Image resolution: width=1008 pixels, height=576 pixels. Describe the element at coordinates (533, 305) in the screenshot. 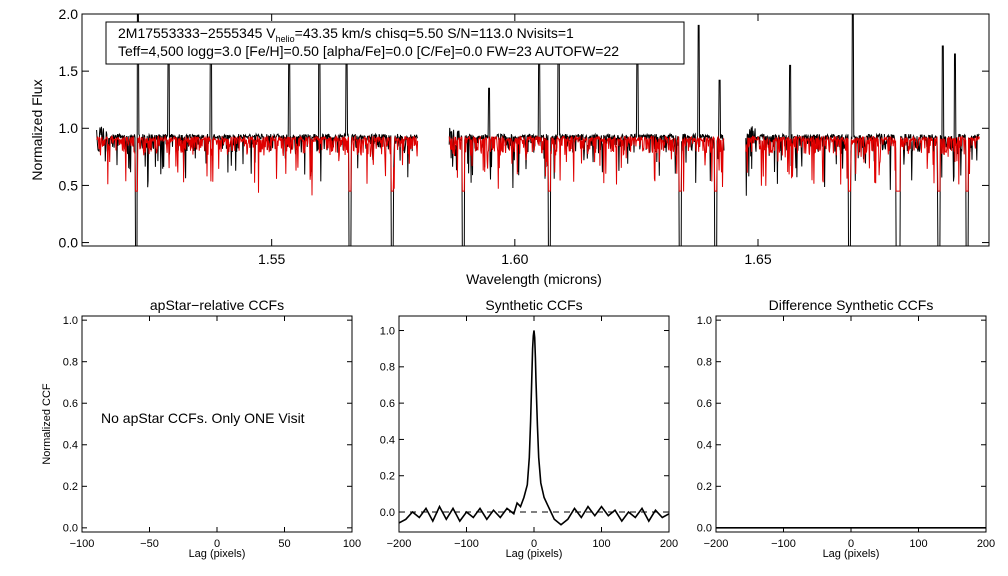

I see `synthetic-ccf-title: Synthetic CCFs` at that location.